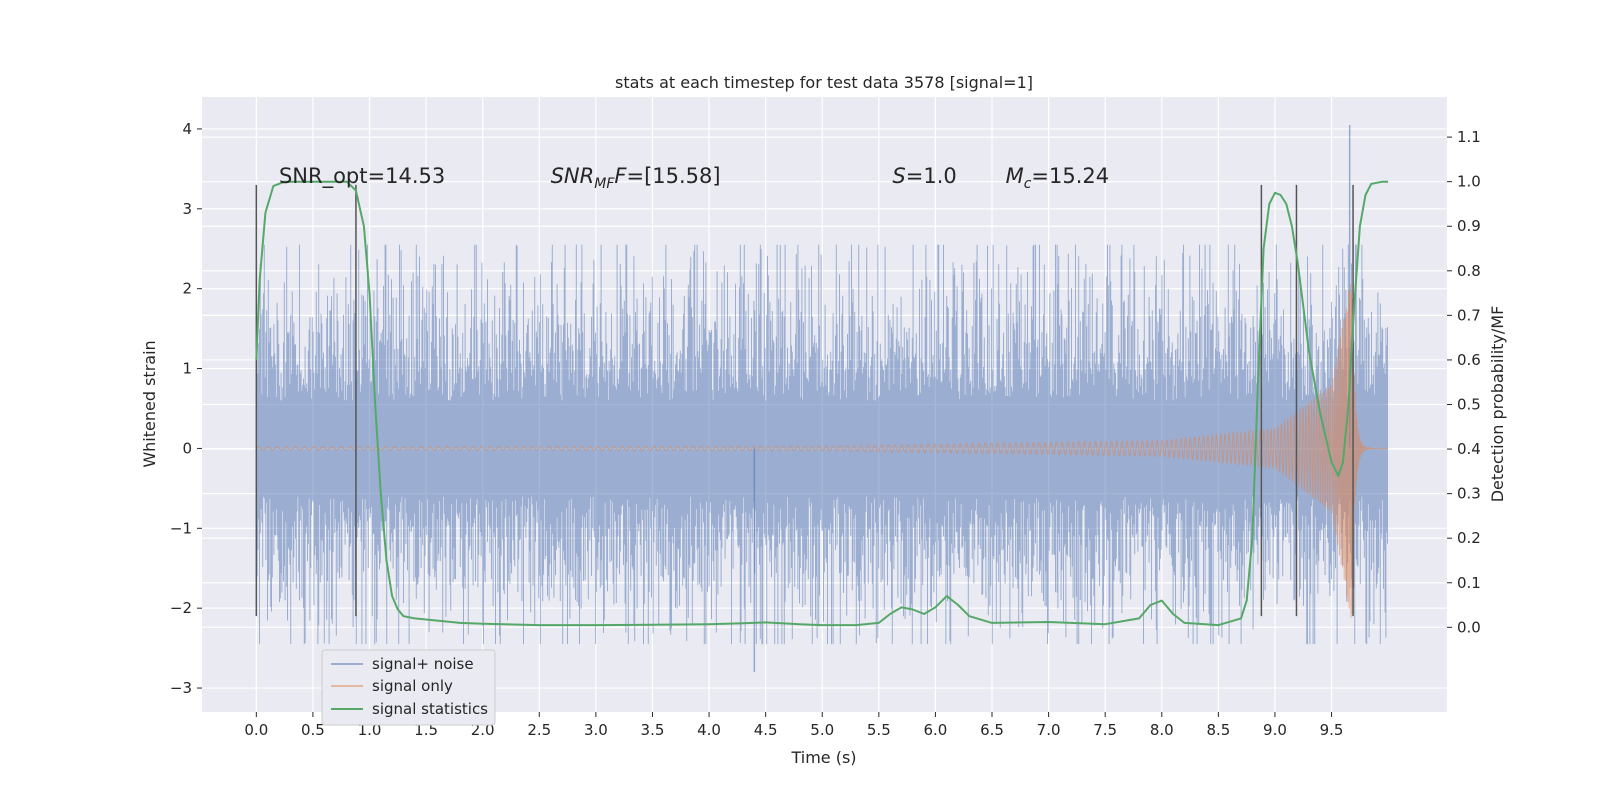 The width and height of the screenshot is (1600, 800). Describe the element at coordinates (1497, 404) in the screenshot. I see `y2-axis-label: Detection probability/MF` at that location.